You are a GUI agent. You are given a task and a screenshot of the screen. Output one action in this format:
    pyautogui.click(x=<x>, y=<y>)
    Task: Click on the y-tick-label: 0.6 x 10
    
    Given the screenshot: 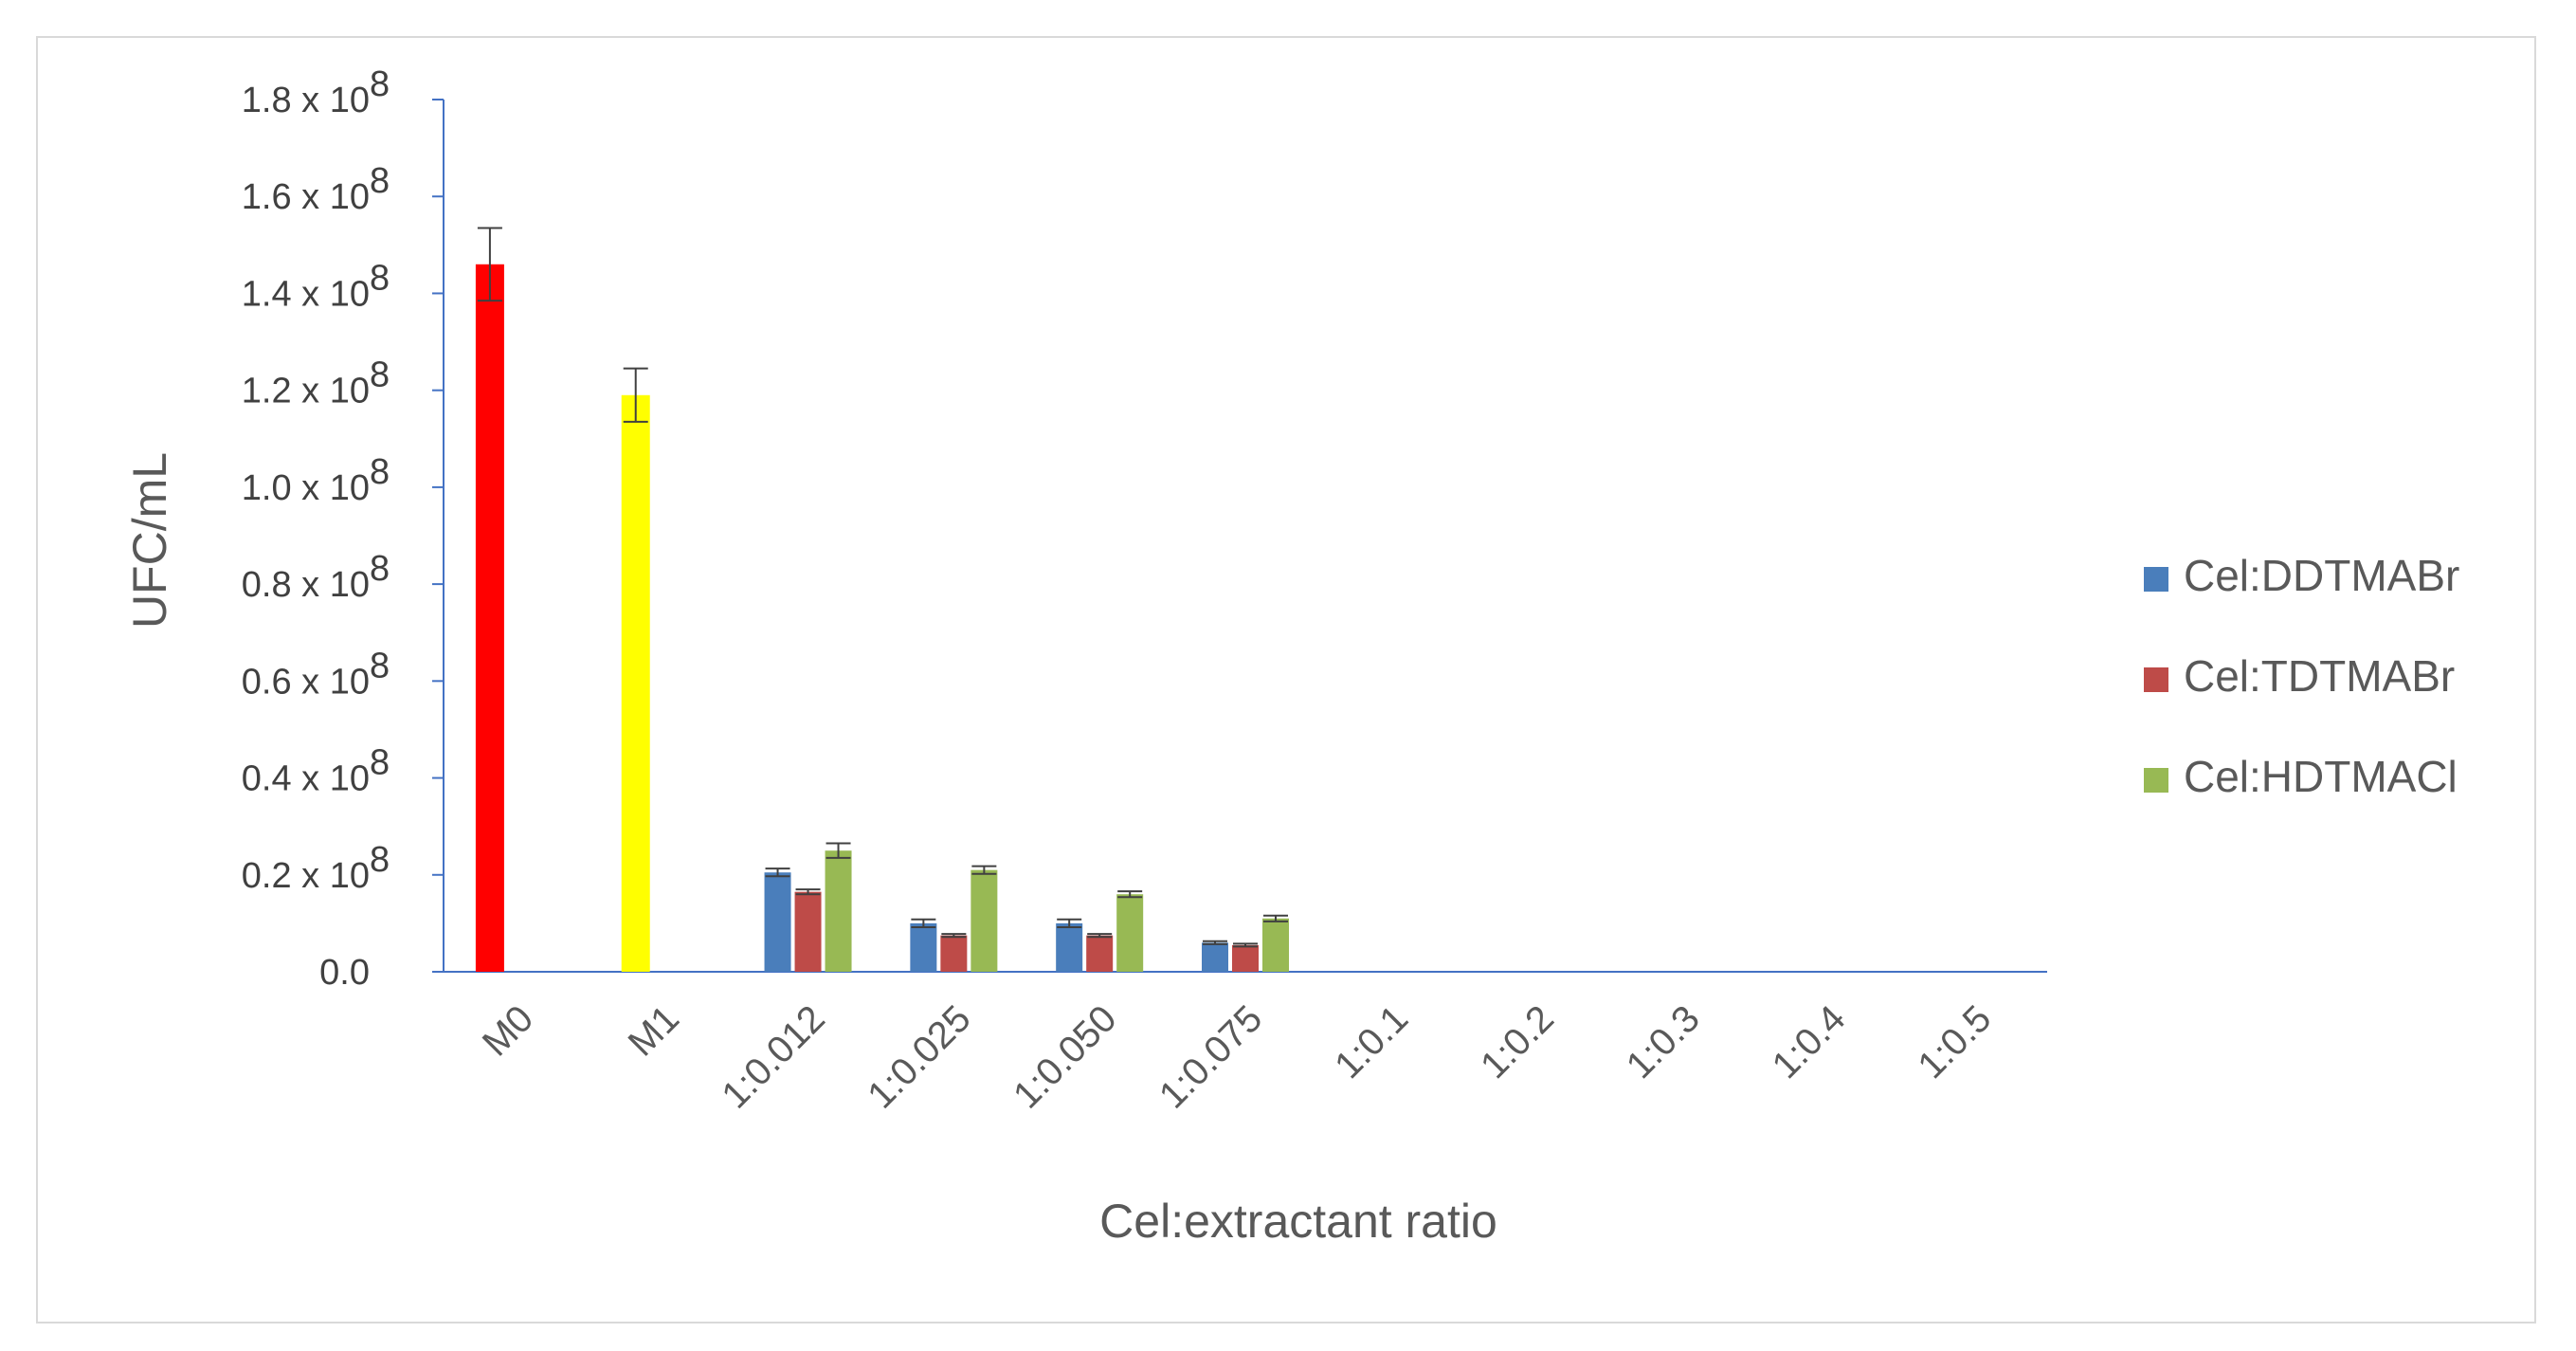 What is the action you would take?
    pyautogui.click(x=306, y=682)
    